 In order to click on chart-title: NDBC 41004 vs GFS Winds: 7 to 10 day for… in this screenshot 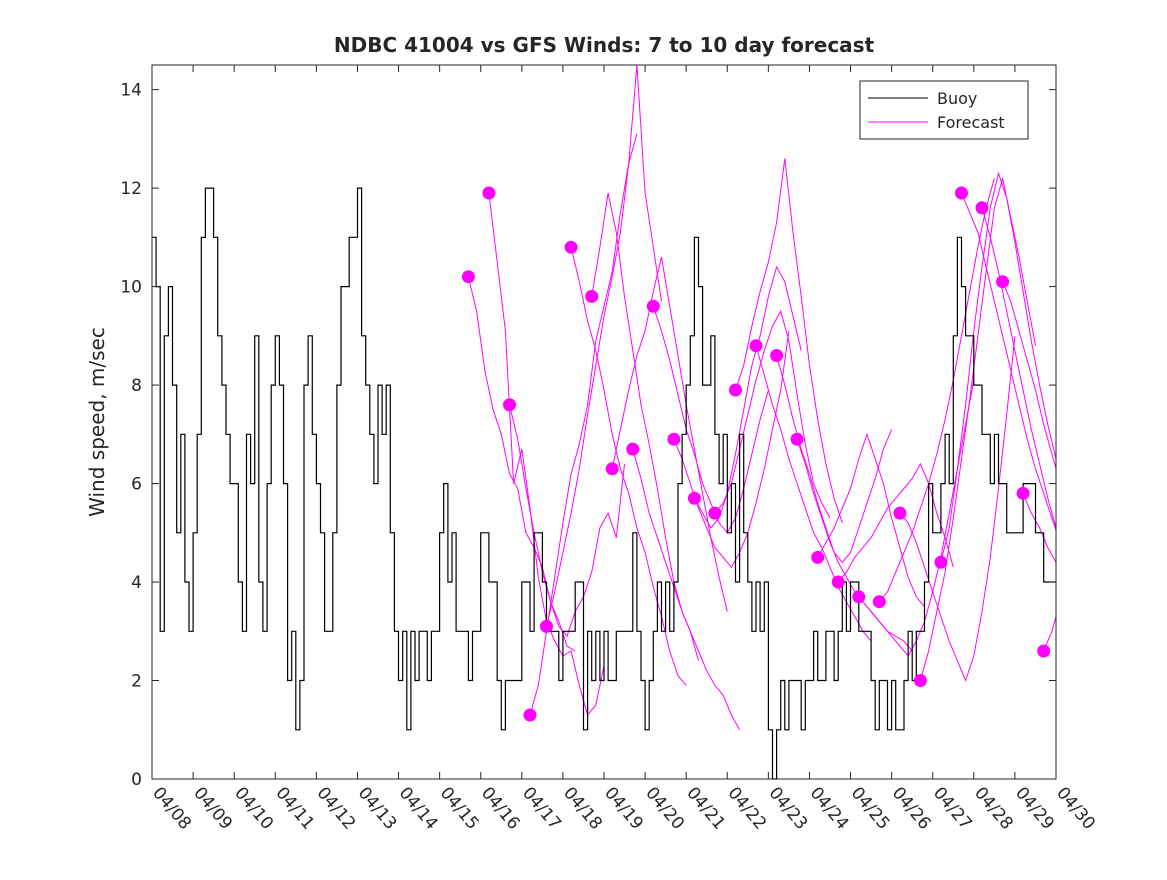, I will do `click(604, 45)`.